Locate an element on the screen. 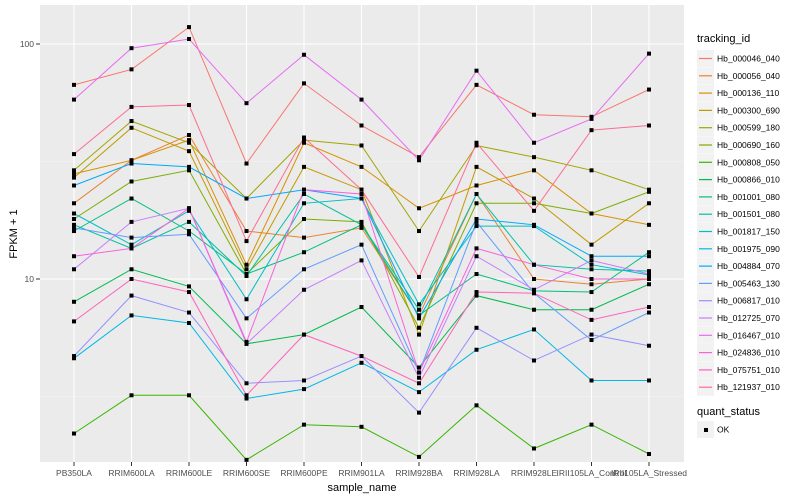 This screenshot has width=800, height=500. legend-label: Hb_001001_080 is located at coordinates (748, 197).